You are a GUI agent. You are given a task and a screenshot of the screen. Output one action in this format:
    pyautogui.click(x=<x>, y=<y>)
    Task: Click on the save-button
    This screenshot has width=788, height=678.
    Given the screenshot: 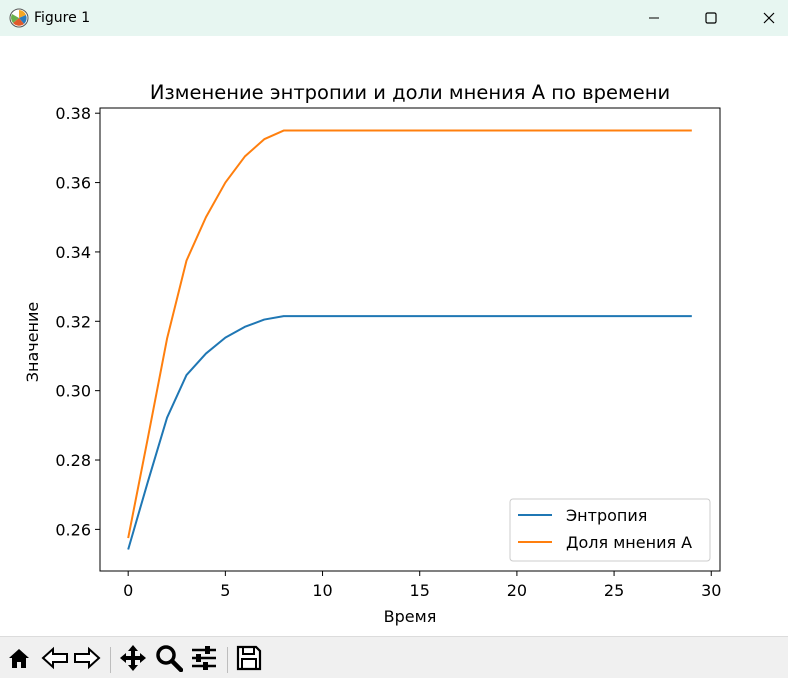 What is the action you would take?
    pyautogui.click(x=249, y=660)
    